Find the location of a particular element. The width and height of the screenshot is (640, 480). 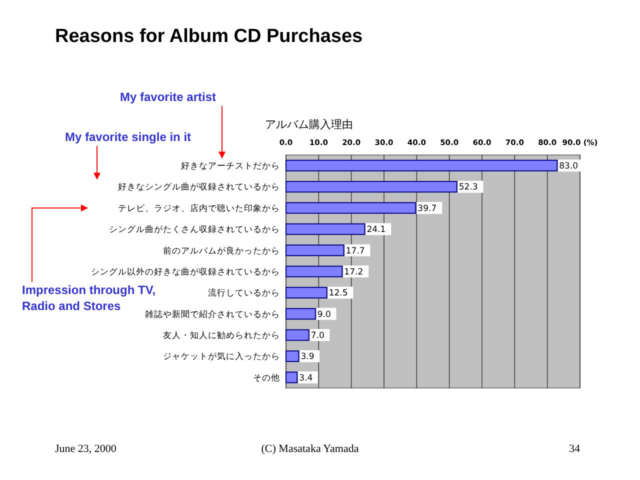

data-label: 24.1 is located at coordinates (376, 230).